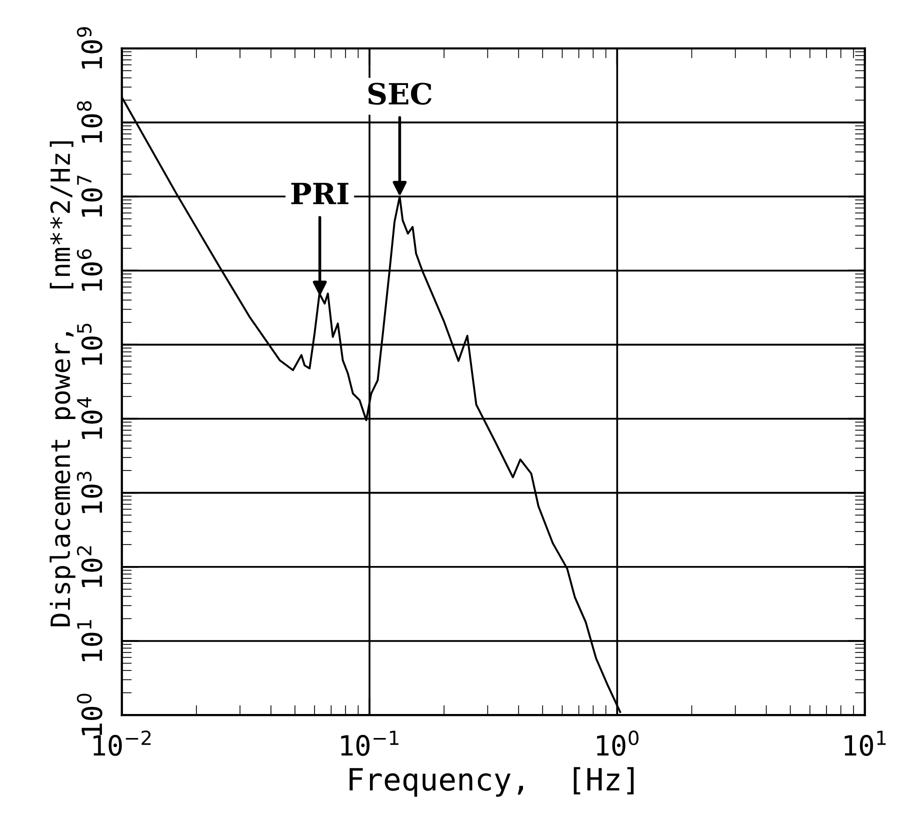 This screenshot has width=923, height=820. What do you see at coordinates (89, 492) in the screenshot?
I see `y-tick-label: 10$^{3}$` at bounding box center [89, 492].